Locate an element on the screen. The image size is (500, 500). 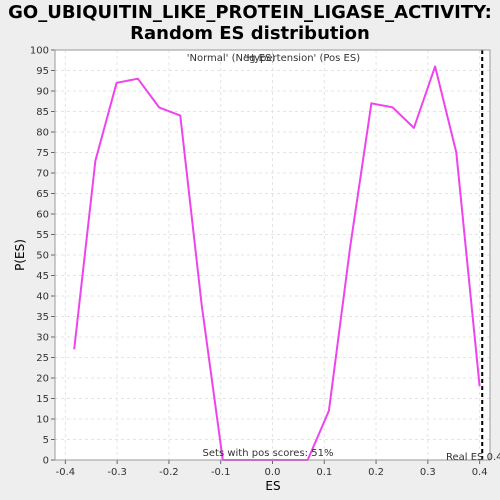
y-tick-label: 70 is located at coordinates (42, 174).